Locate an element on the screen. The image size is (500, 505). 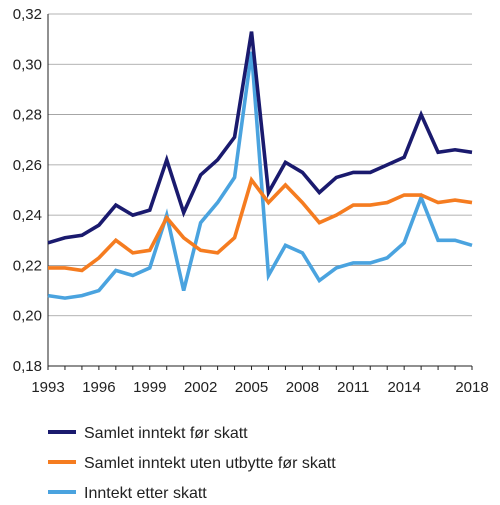
x-tick-labels: 1993 1996 1999 2002 2005 2008 2011 2014 2018 is located at coordinates (259, 387).